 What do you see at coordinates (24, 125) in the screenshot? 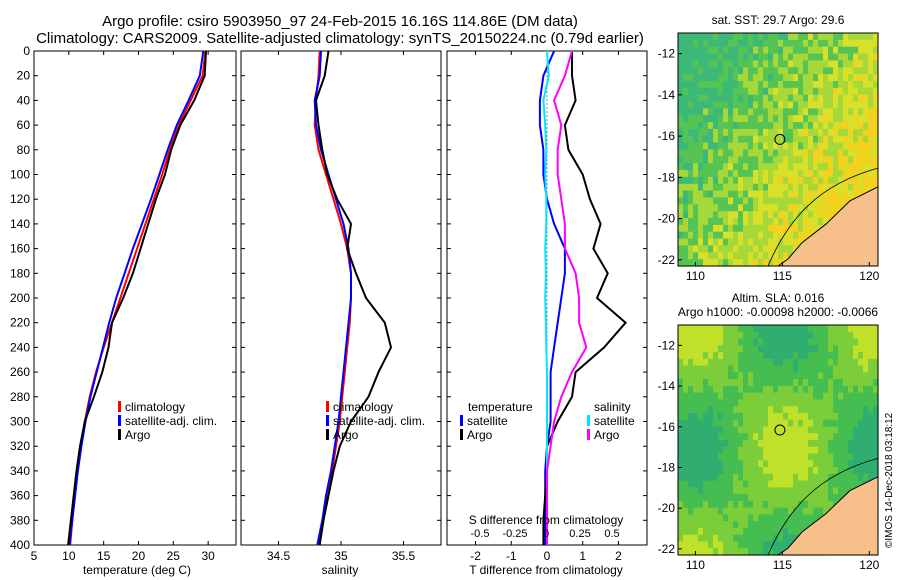
I see `y-tick-label: 60` at bounding box center [24, 125].